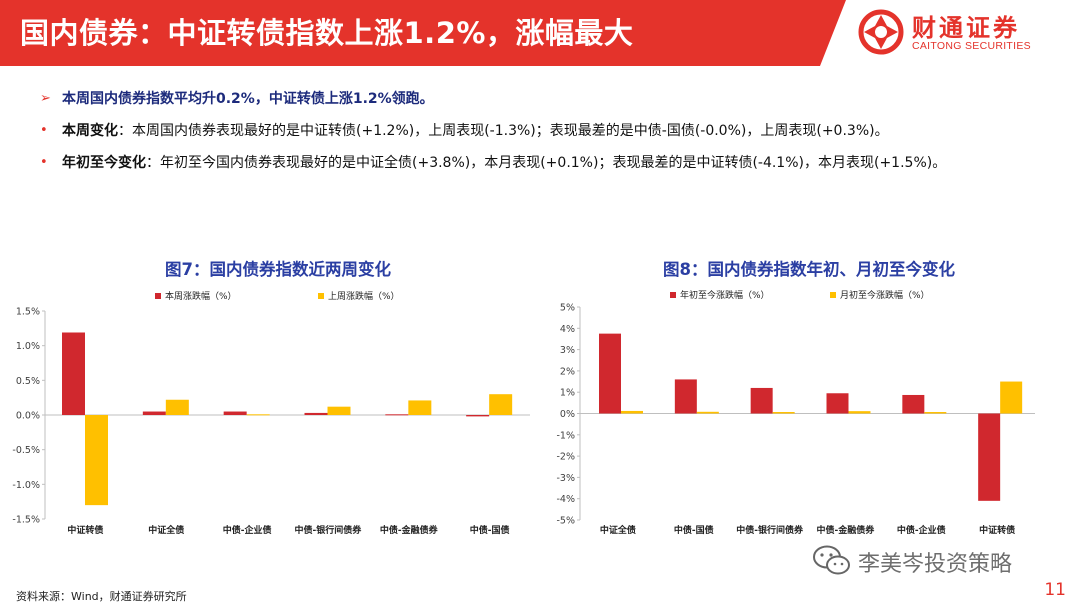 This screenshot has height=608, width=1080. I want to click on y-tick-label: -5%, so click(566, 521).